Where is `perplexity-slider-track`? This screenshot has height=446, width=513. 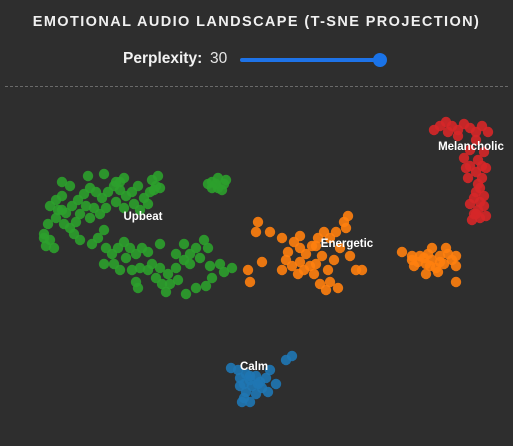
perplexity-slider-track is located at coordinates (312, 60).